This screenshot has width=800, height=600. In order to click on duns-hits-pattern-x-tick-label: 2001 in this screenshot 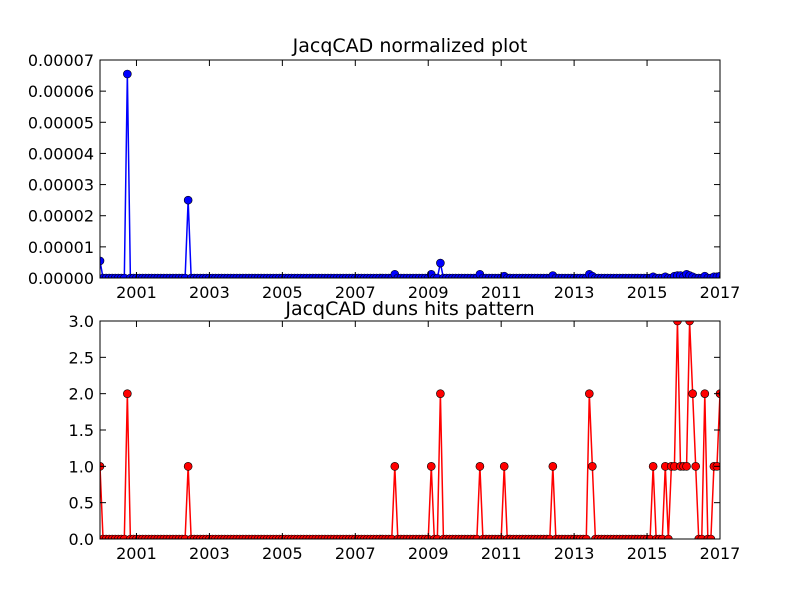, I will do `click(136, 553)`.